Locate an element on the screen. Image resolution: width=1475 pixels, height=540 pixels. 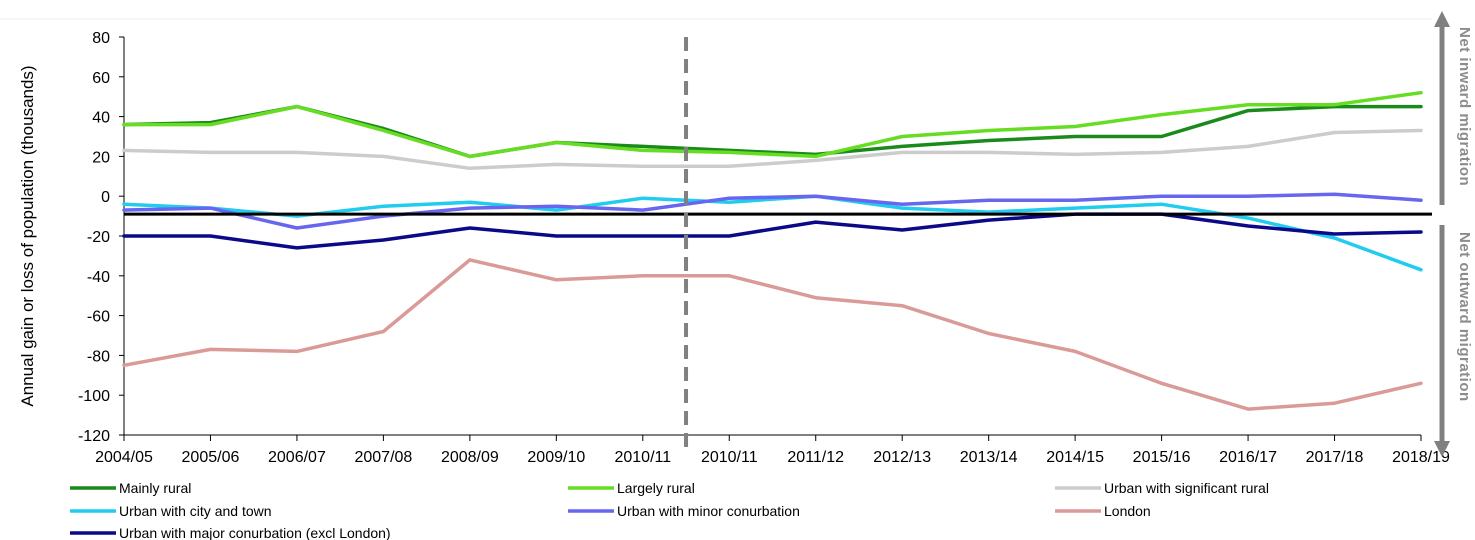
x-tick-label: 2016/17 is located at coordinates (1248, 457).